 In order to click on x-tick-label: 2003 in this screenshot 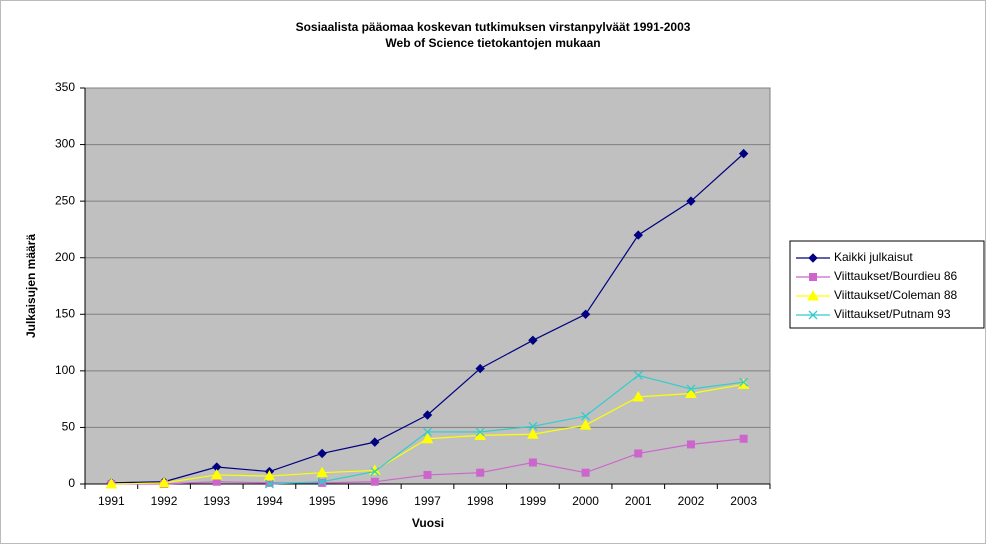, I will do `click(743, 501)`.